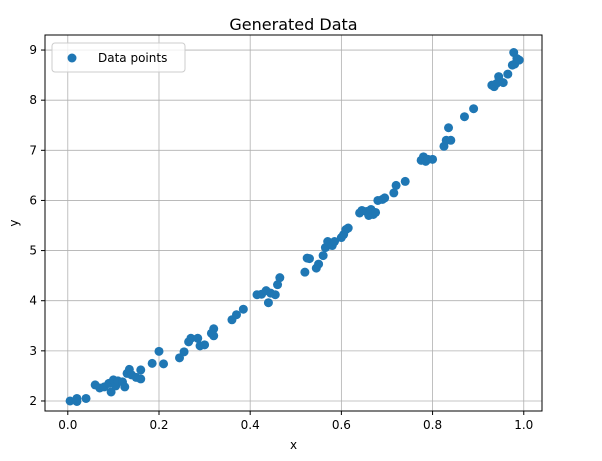 This screenshot has width=602, height=461. Describe the element at coordinates (33, 50) in the screenshot. I see `y-tick-label: 9` at that location.